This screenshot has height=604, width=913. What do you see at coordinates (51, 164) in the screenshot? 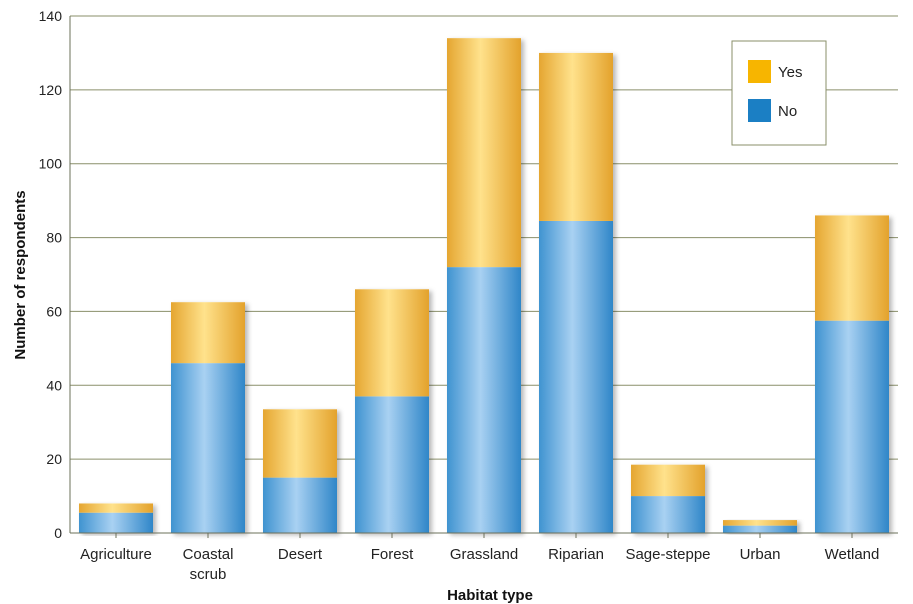
I see `y-tick-label-100: 100` at bounding box center [51, 164].